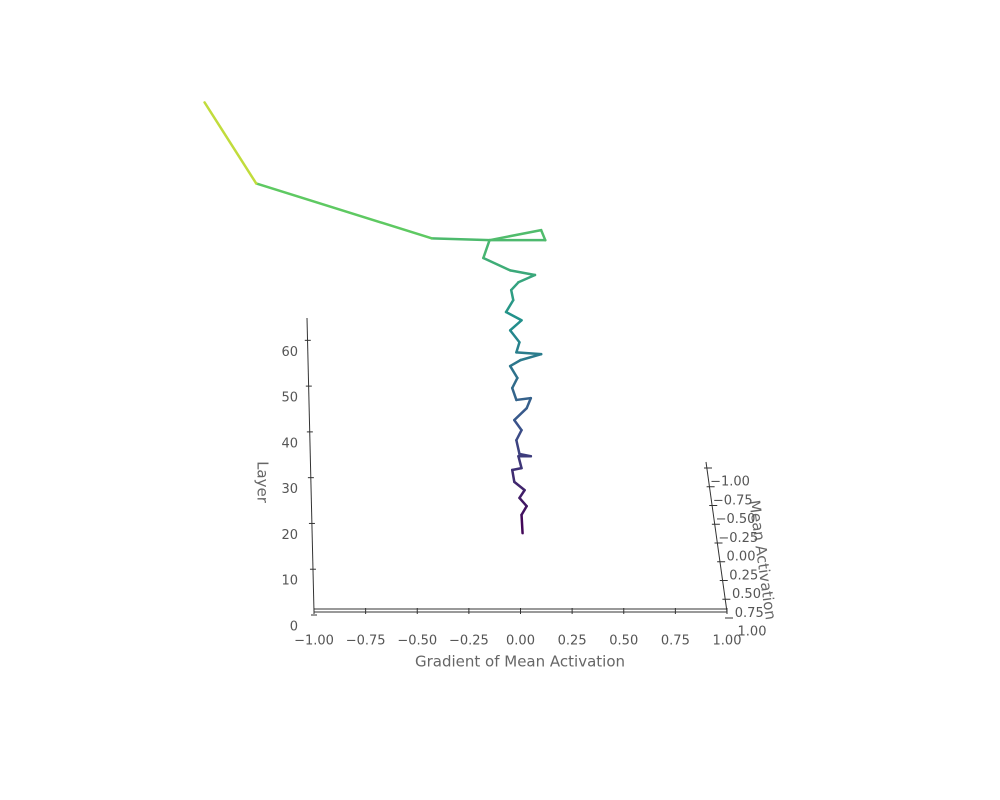 The height and width of the screenshot is (800, 1000). Describe the element at coordinates (289, 581) in the screenshot. I see `y-tick-label: 10` at that location.